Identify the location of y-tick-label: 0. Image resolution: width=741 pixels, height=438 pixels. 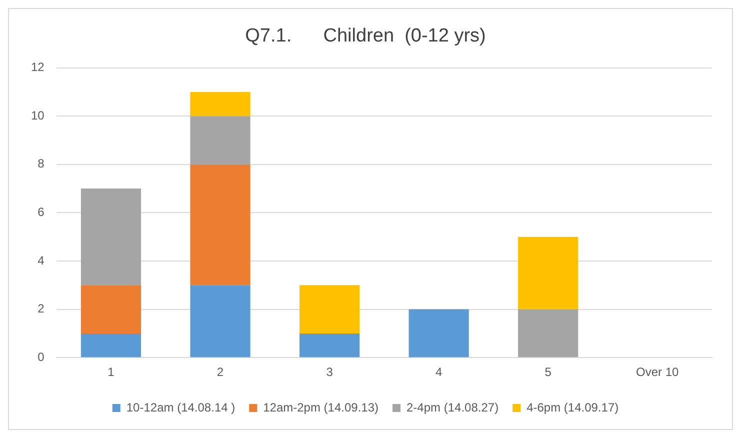
(41, 357).